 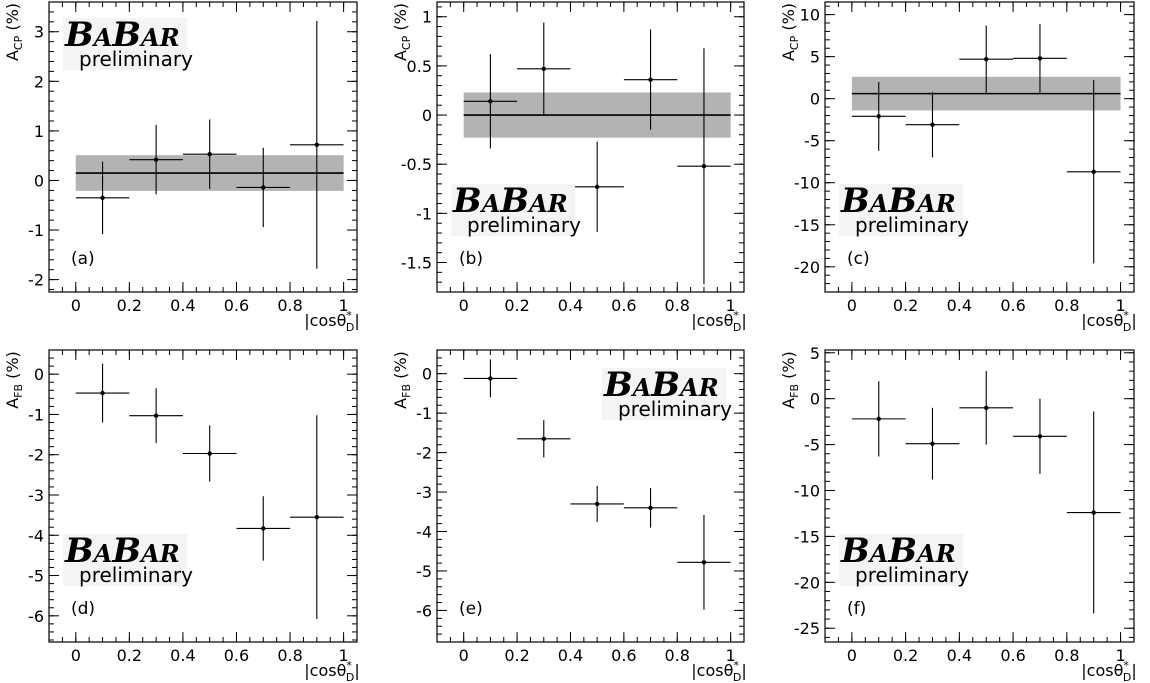 What do you see at coordinates (83, 259) in the screenshot?
I see `panel-tag: (a)` at bounding box center [83, 259].